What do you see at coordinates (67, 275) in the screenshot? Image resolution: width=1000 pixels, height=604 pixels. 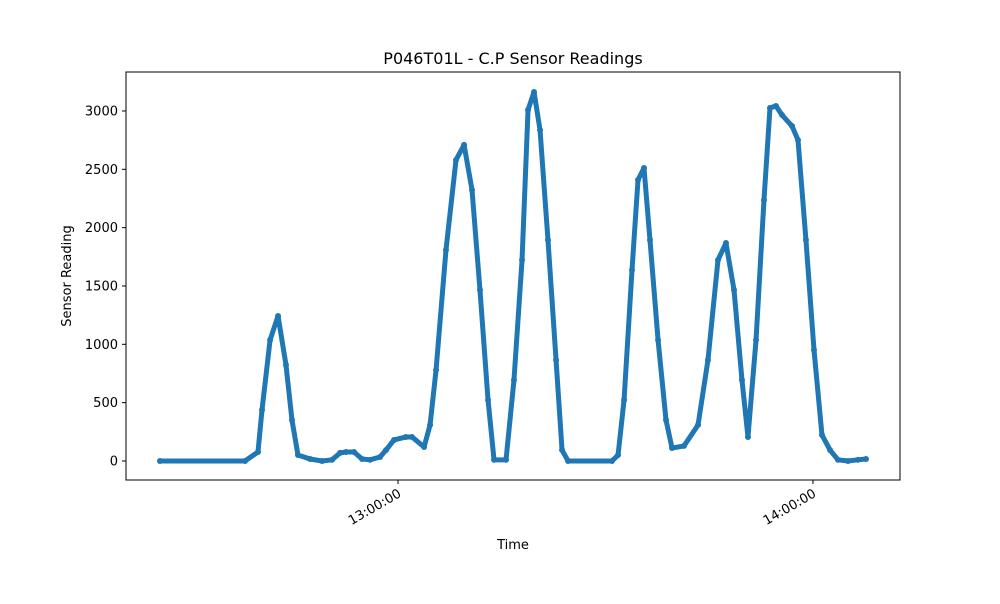 I see `y-axis-label: Sensor Reading` at bounding box center [67, 275].